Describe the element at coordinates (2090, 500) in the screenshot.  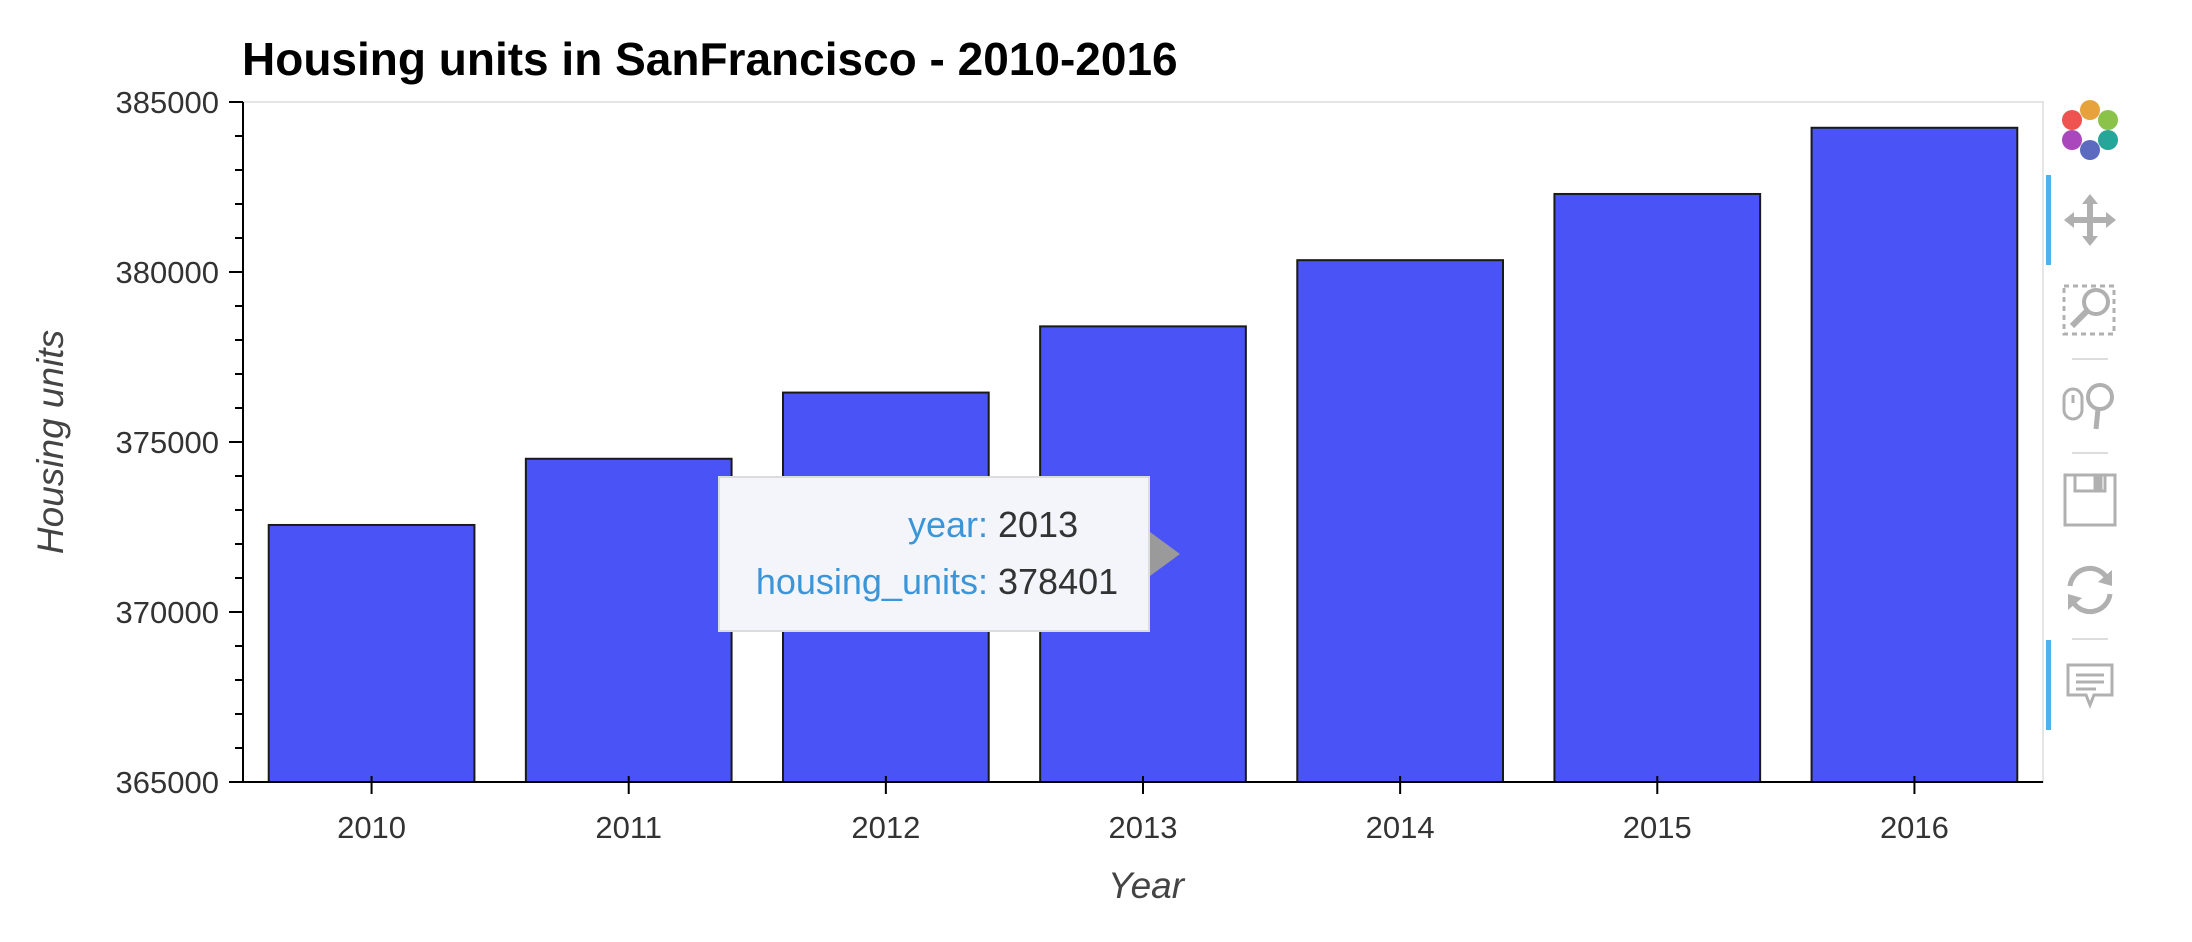
I see `save-icon` at that location.